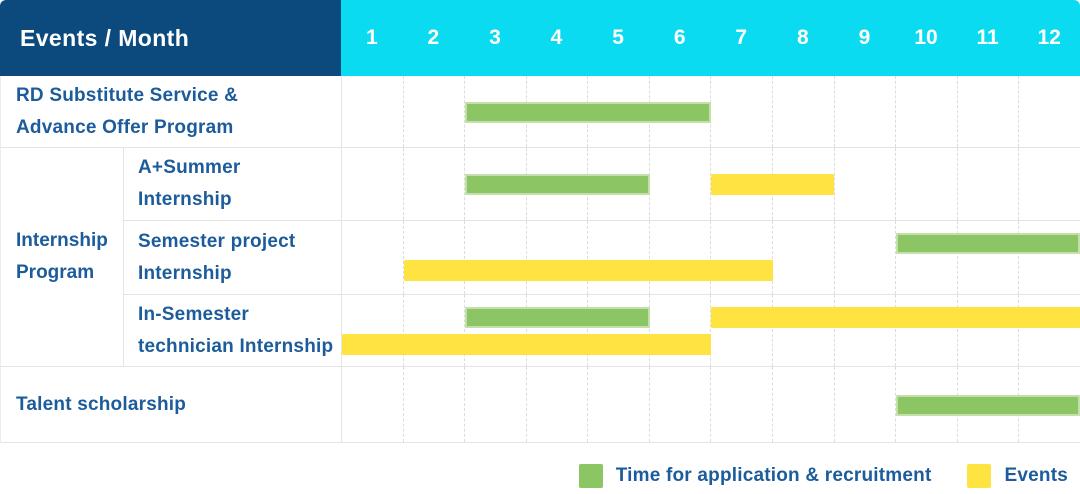 The height and width of the screenshot is (494, 1080). Describe the element at coordinates (979, 476) in the screenshot. I see `legend-swatch-yellow` at that location.